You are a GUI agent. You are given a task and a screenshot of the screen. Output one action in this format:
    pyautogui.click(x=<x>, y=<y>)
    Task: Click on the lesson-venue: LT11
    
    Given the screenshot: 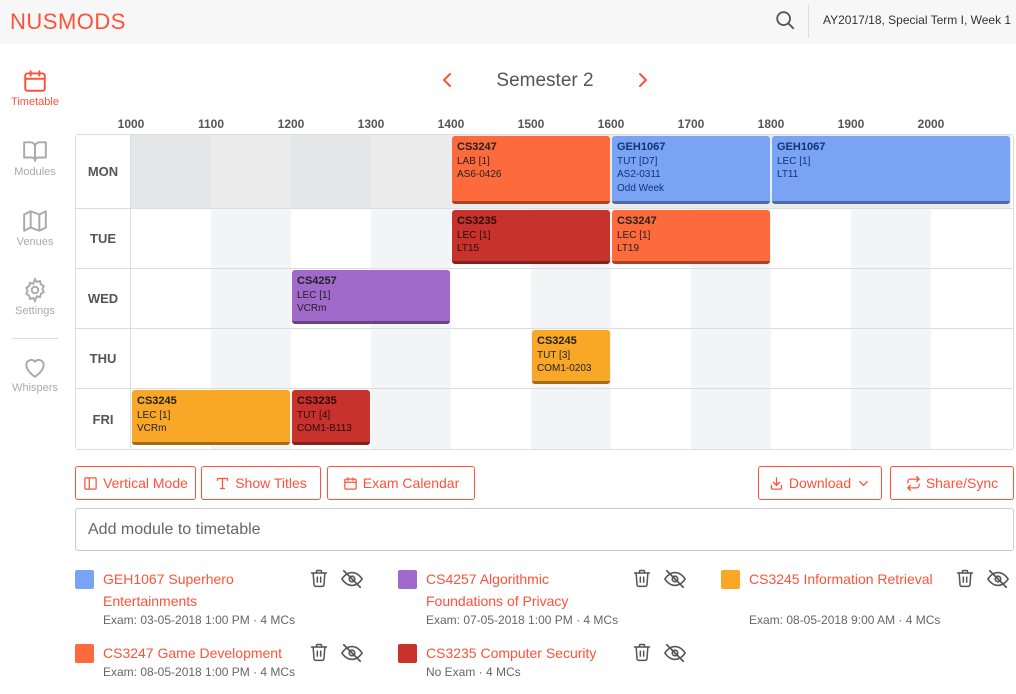 What is the action you would take?
    pyautogui.click(x=788, y=174)
    